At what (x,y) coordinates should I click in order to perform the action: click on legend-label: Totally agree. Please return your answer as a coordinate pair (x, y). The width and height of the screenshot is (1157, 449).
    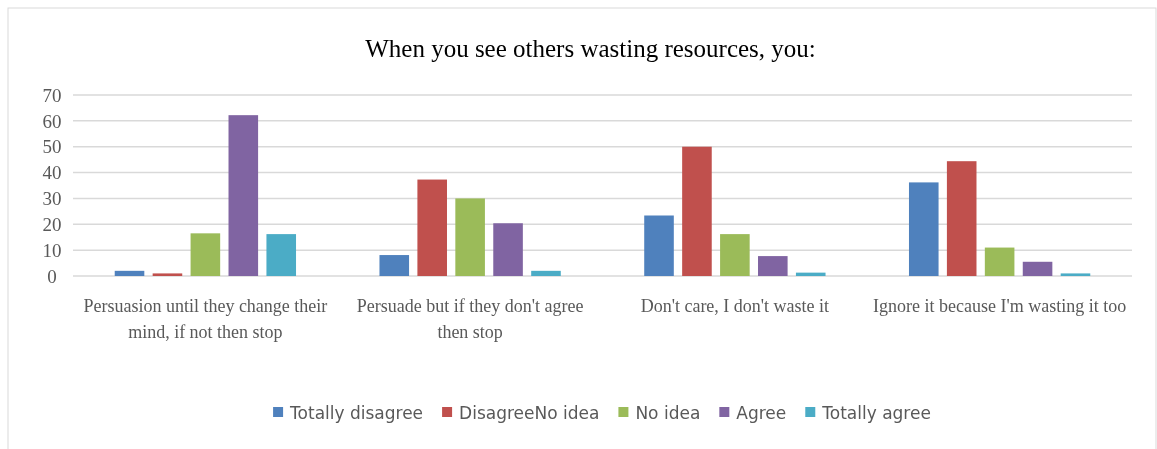
    Looking at the image, I should click on (876, 412).